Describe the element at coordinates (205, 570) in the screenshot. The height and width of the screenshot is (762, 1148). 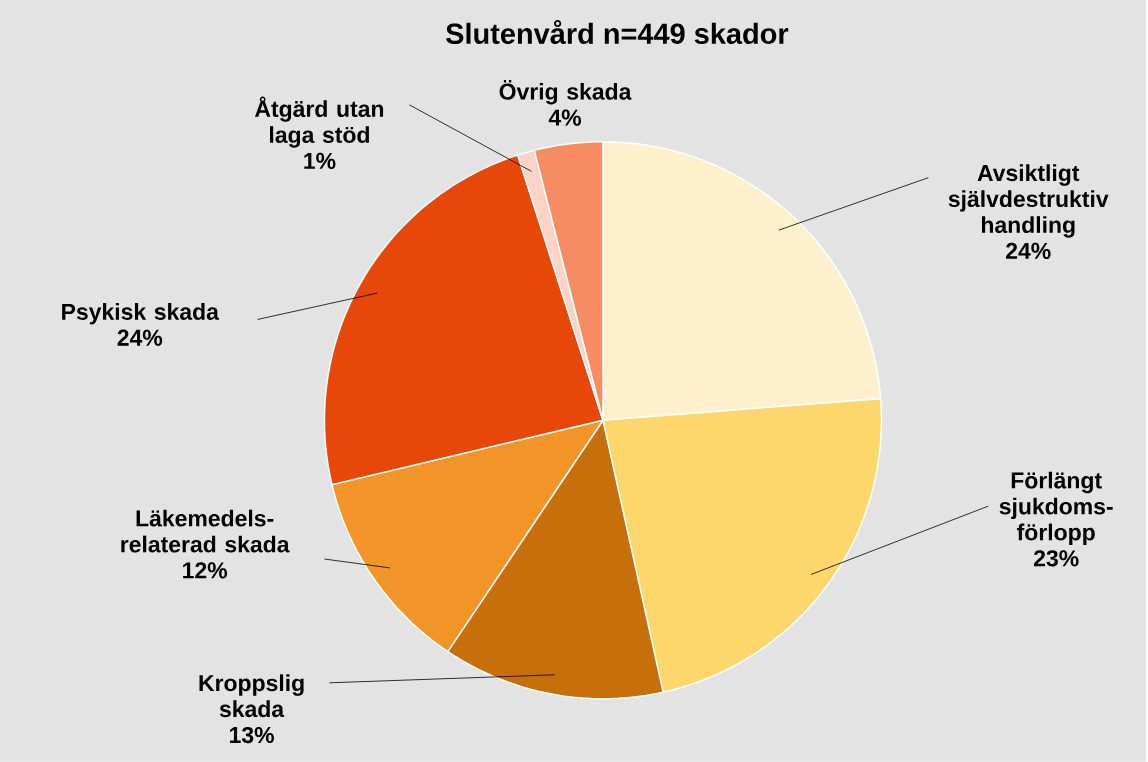
I see `data-label: 12%` at that location.